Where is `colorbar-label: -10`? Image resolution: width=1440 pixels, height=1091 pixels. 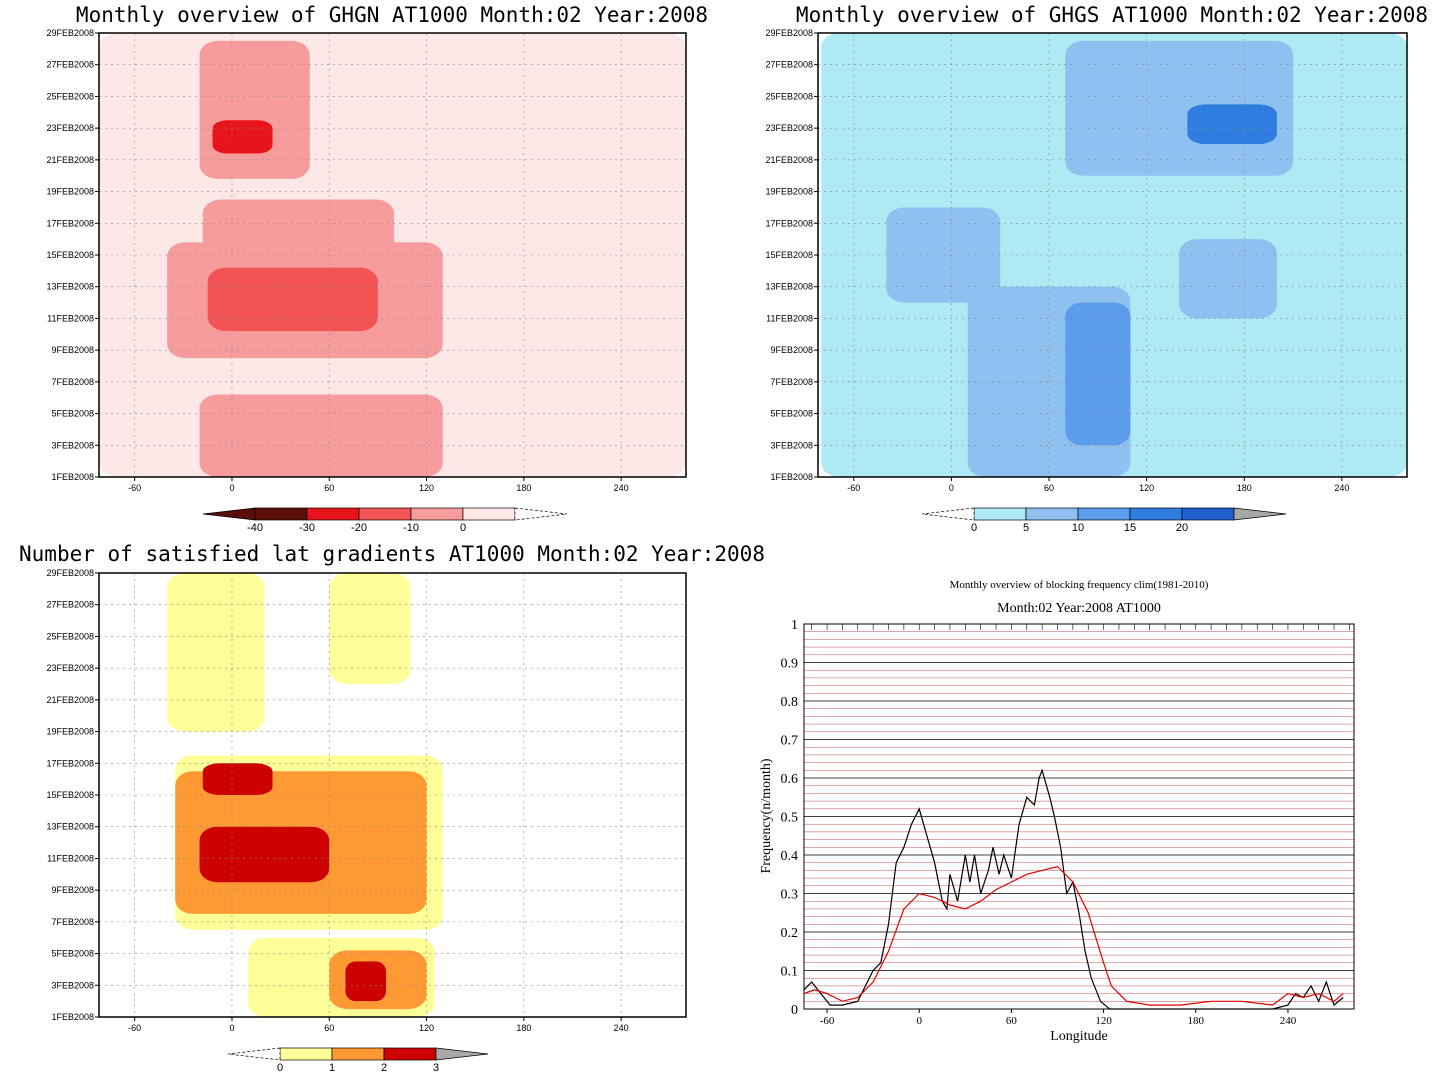
colorbar-label: -10 is located at coordinates (411, 528).